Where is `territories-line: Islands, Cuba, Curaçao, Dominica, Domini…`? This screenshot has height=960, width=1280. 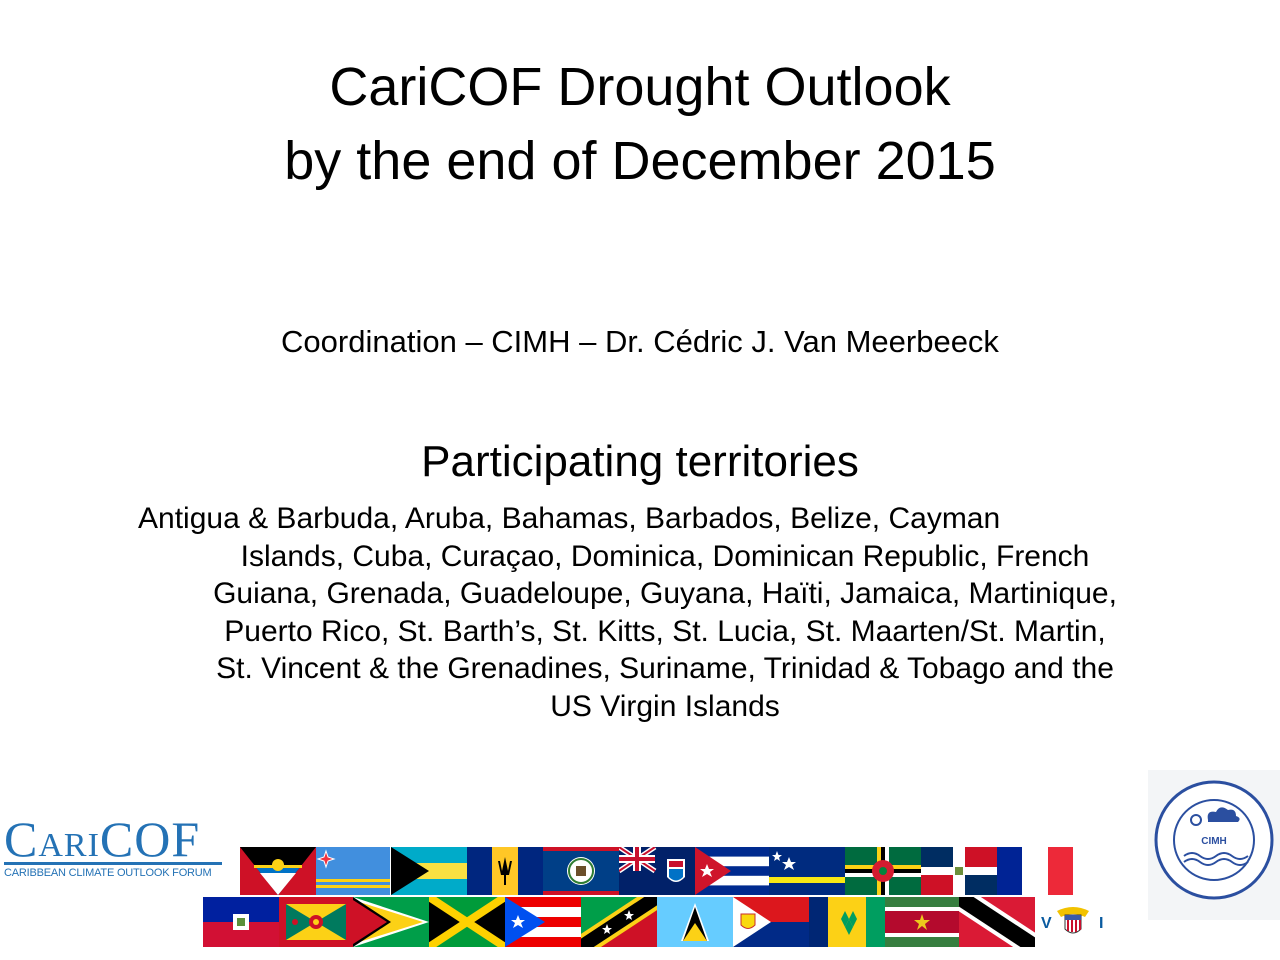
territories-line: Islands, Cuba, Curaçao, Dominica, Domini… is located at coordinates (665, 556).